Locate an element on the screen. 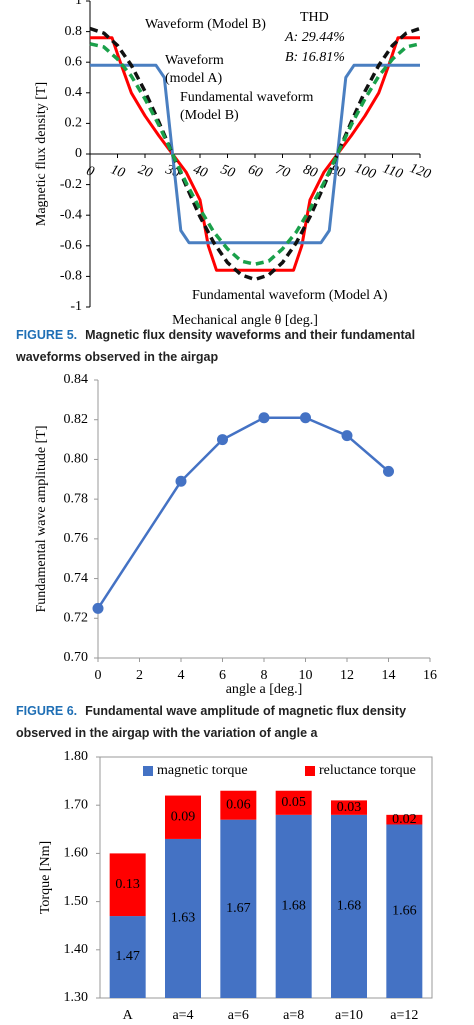  x-tick-label: 4 is located at coordinates (181, 675).